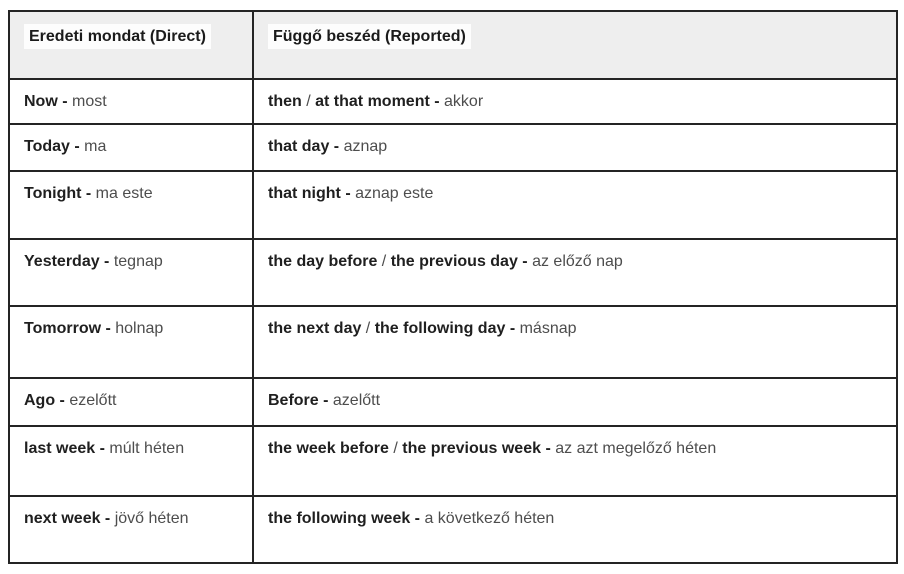 This screenshot has width=904, height=574. I want to click on direct-cell: next week - jövő héten, so click(131, 529).